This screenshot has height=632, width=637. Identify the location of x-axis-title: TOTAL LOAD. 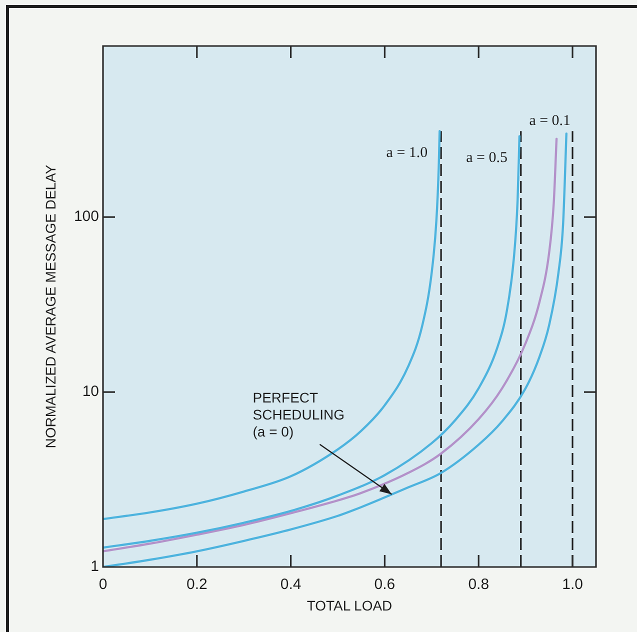
(349, 605).